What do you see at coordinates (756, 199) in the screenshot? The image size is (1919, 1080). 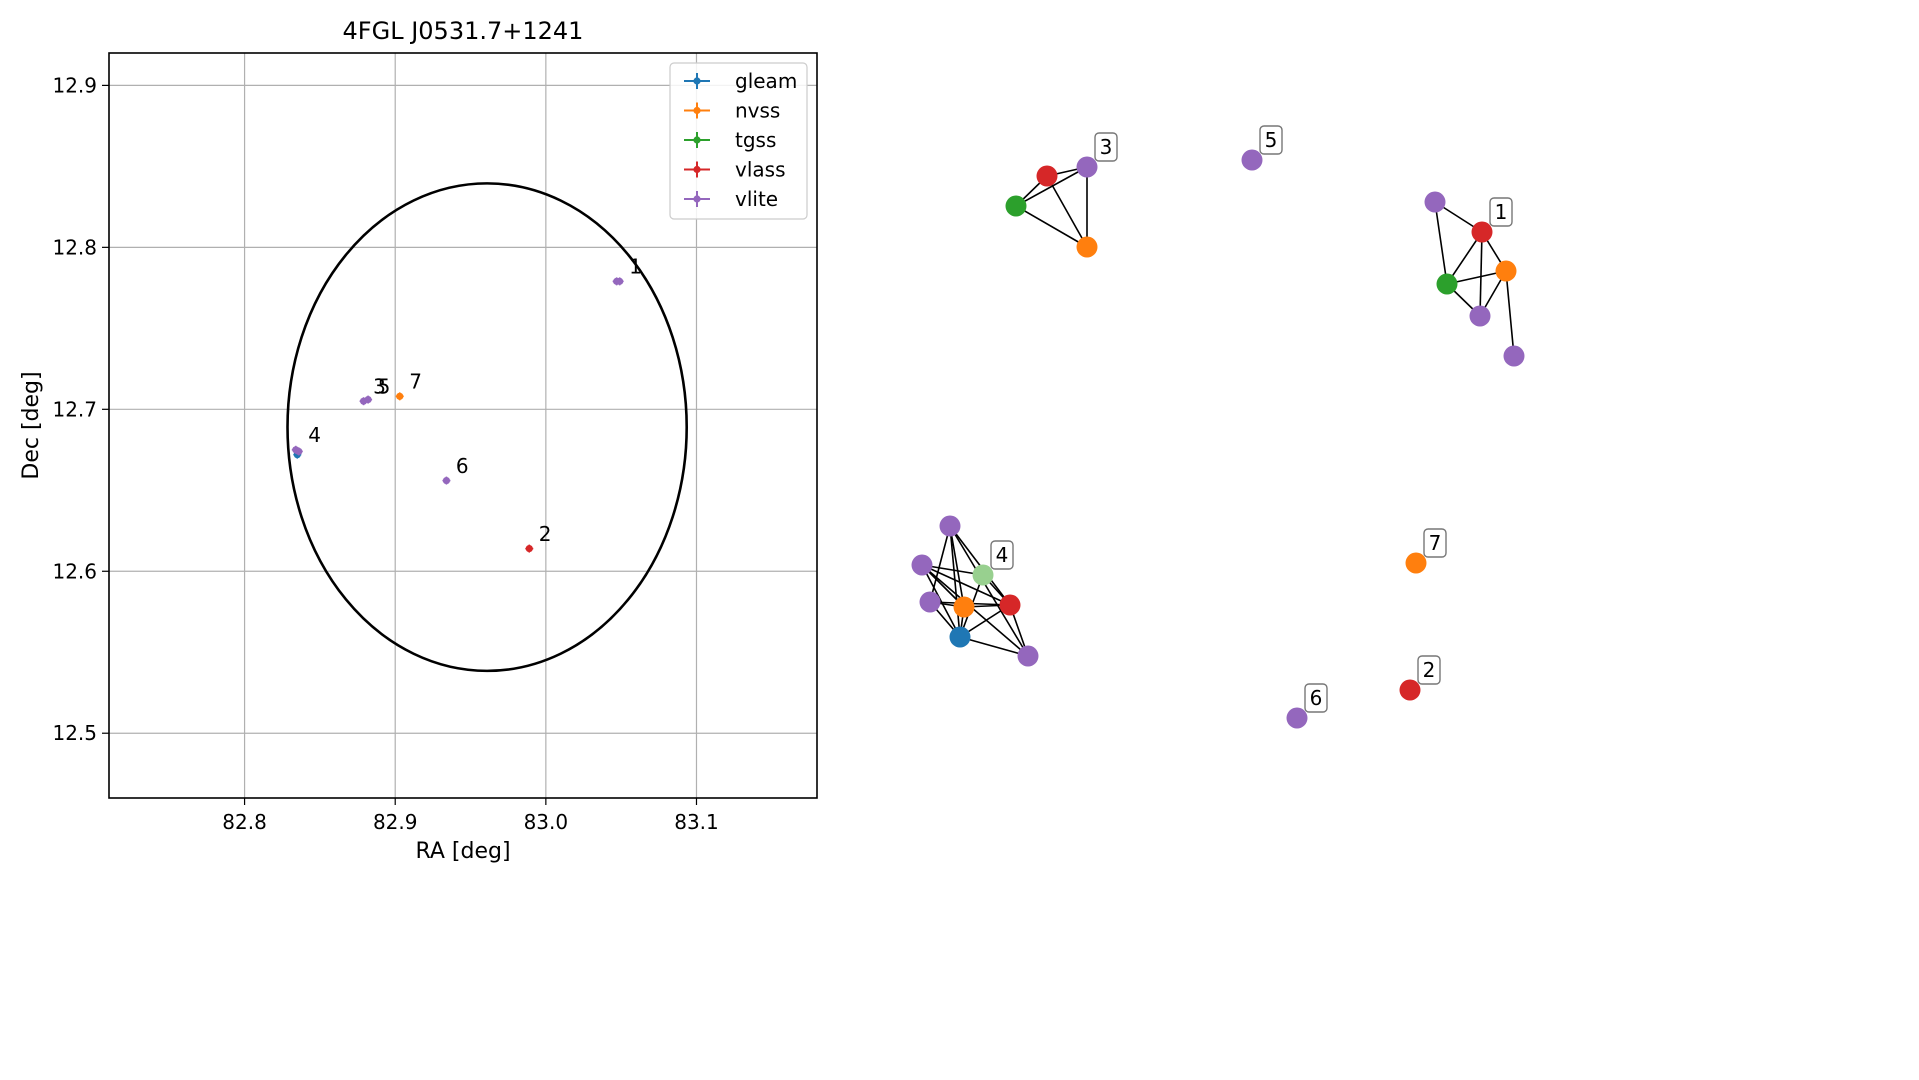 I see `legend-label: vlite` at bounding box center [756, 199].